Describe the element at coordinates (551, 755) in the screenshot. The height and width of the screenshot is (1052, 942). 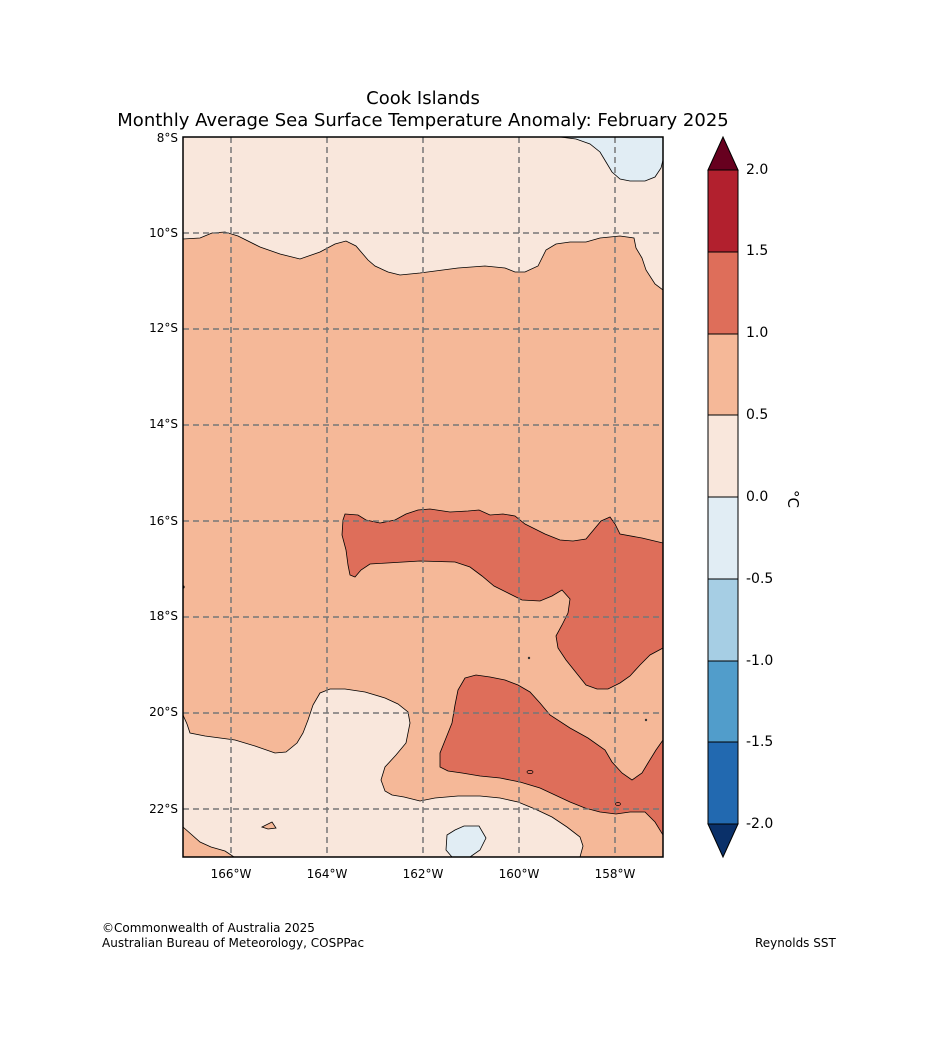
I see `anomaly-region-1.0-1.5-south` at that location.